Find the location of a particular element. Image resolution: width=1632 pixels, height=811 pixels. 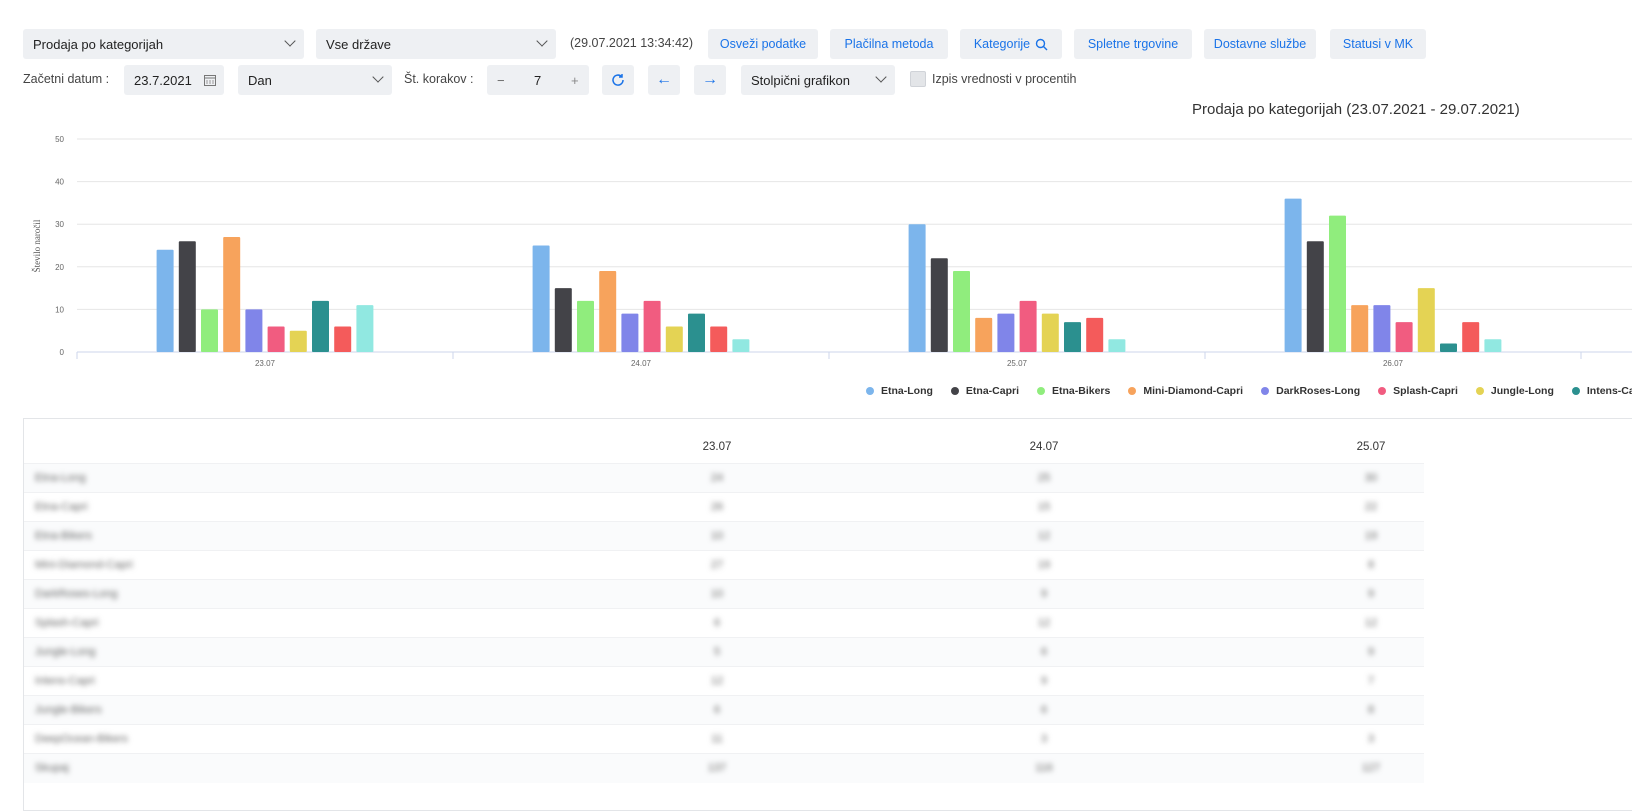

y-tick-label: 10 is located at coordinates (59, 309).